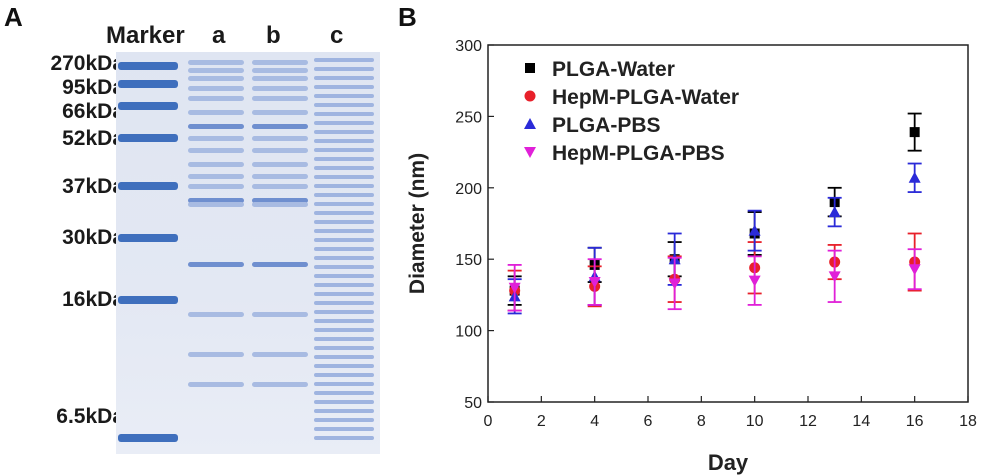 This screenshot has width=983, height=476. What do you see at coordinates (808, 421) in the screenshot?
I see `x-tick-label: 12` at bounding box center [808, 421].